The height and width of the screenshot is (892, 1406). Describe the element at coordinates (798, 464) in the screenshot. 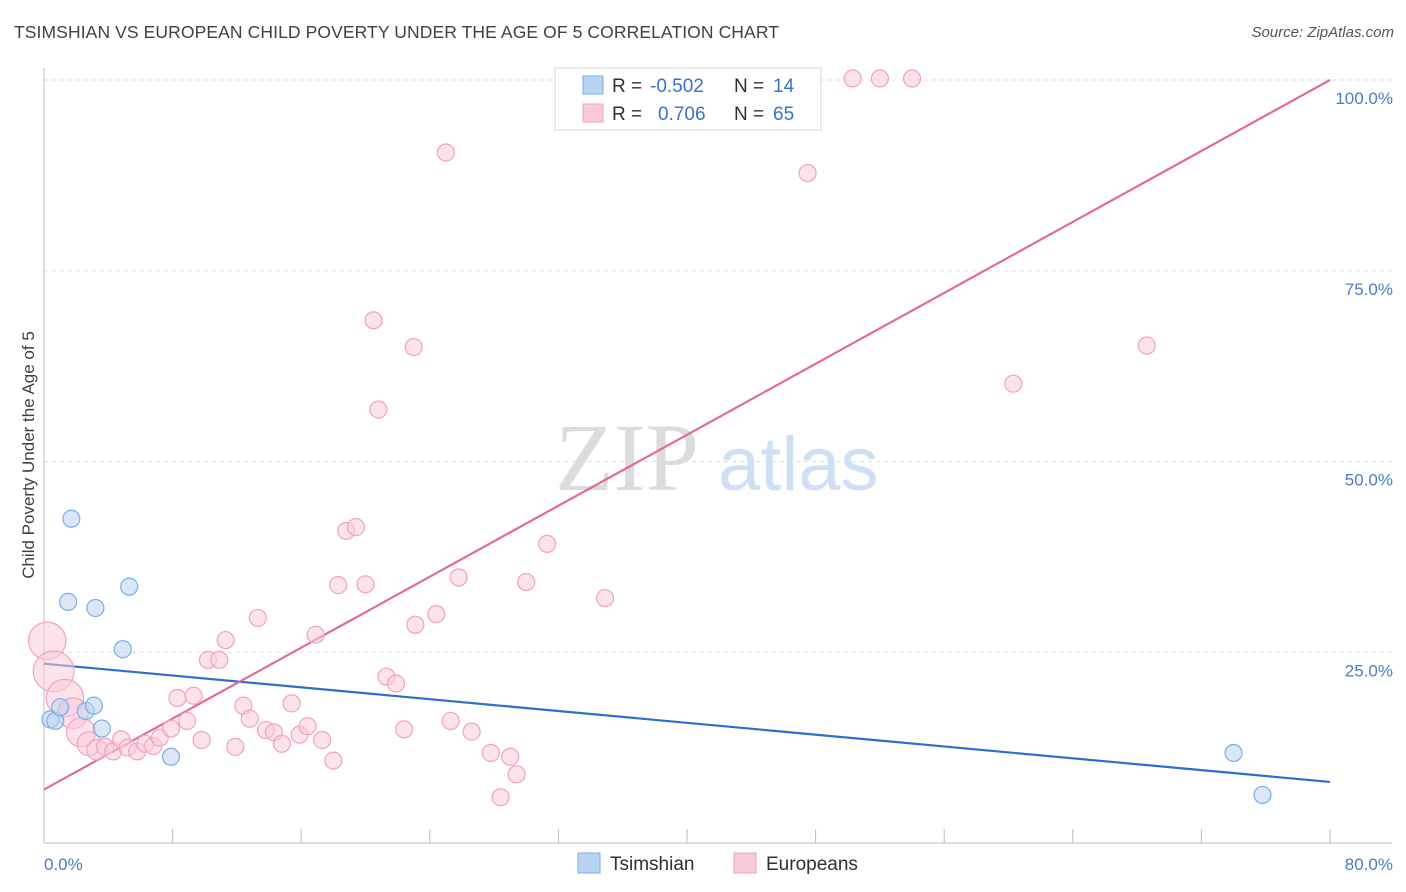

I see `watermark-atlas: atlas` at that location.